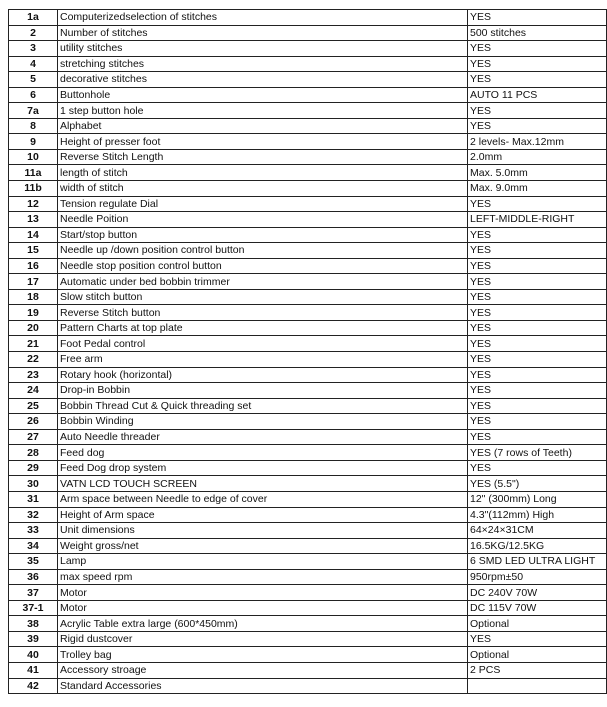  I want to click on spec-row: 30 VATN LCD TOUCH SCREEN YES (5.5"), so click(307, 483).